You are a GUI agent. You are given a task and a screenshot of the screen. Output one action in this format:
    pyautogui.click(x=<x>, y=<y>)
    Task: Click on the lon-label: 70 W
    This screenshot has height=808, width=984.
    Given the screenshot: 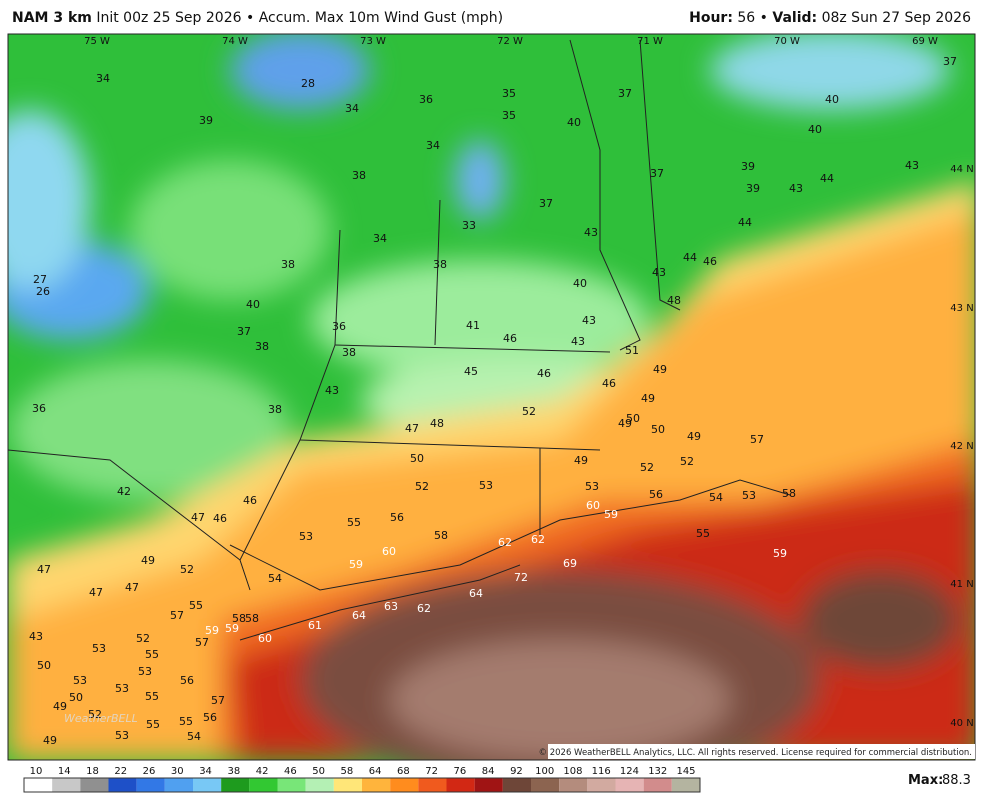 What is the action you would take?
    pyautogui.click(x=787, y=41)
    